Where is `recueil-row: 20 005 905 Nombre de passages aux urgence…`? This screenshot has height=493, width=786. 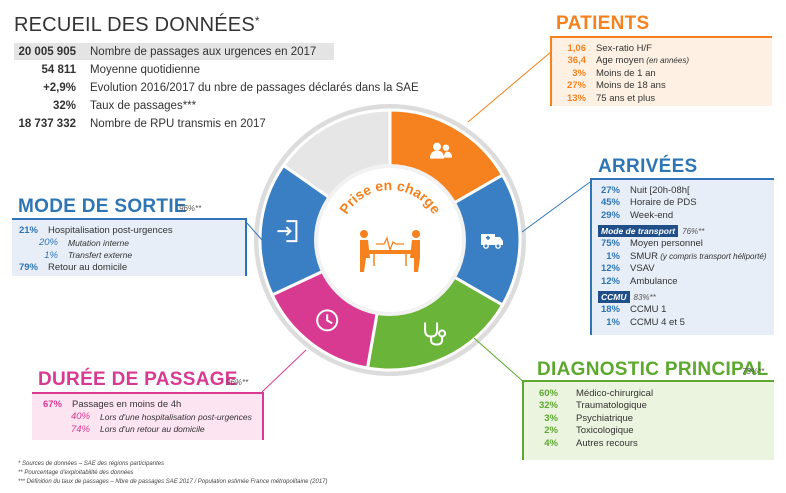 recueil-row: 20 005 905 Nombre de passages aux urgence… is located at coordinates (174, 51).